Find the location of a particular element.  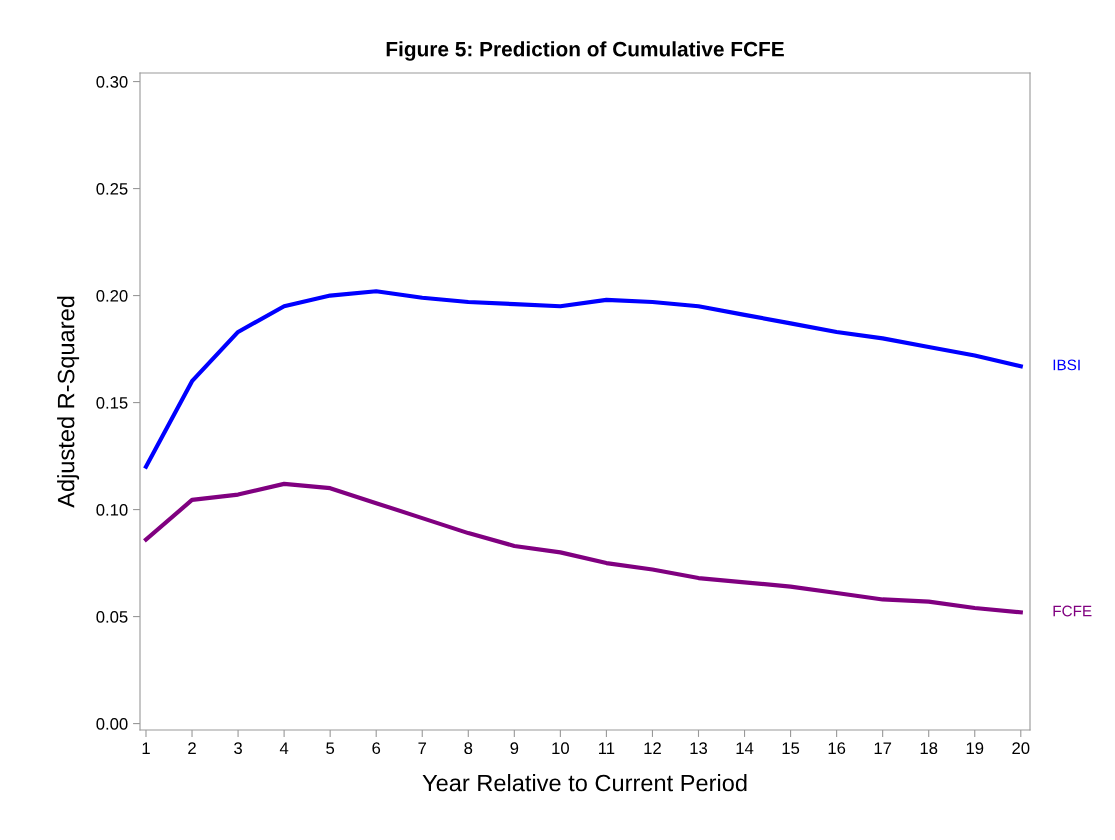

x-tick-label: 19 is located at coordinates (975, 748).